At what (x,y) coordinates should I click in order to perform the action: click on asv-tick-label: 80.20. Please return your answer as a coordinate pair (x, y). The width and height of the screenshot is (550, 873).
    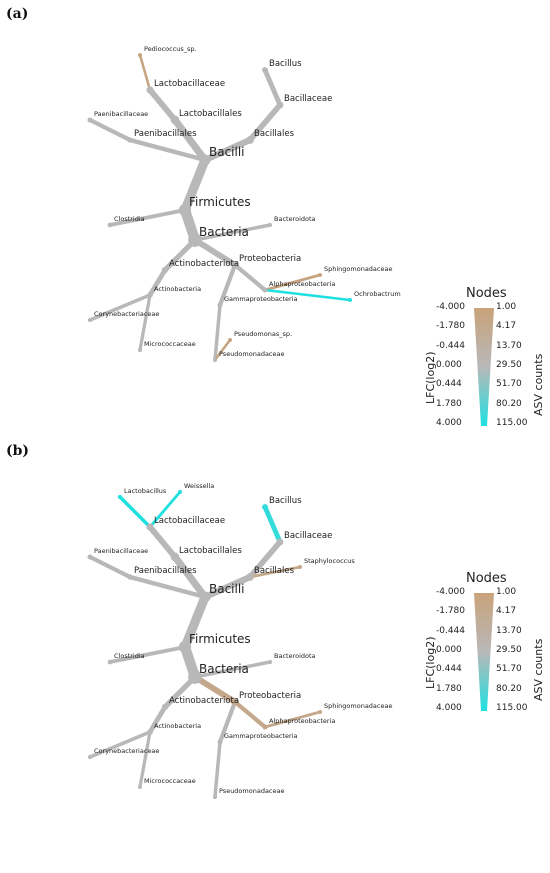
    Looking at the image, I should click on (509, 688).